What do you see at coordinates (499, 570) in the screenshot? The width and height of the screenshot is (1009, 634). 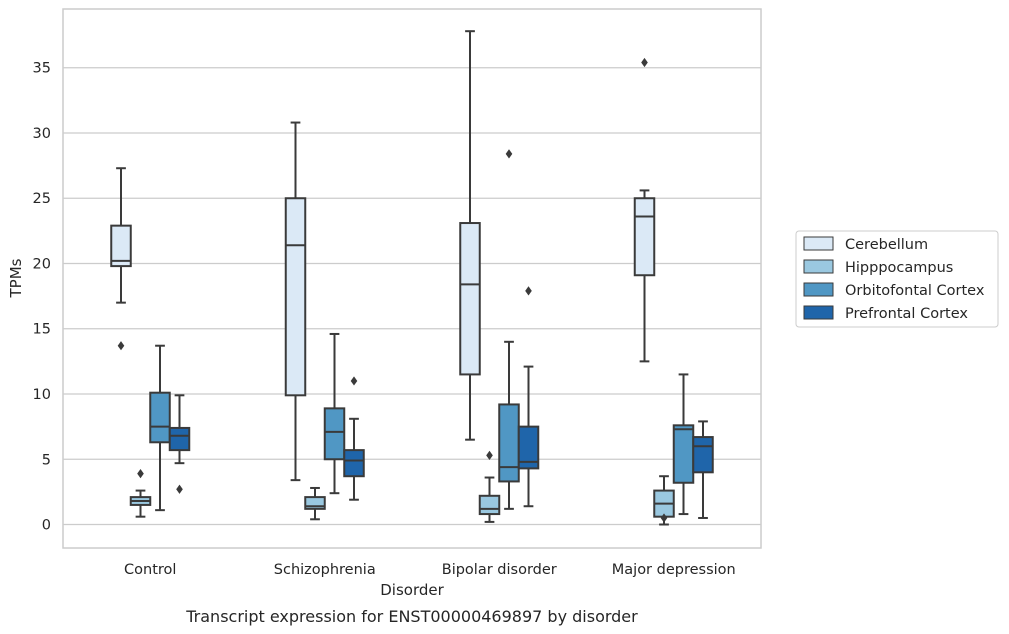 I see `x-tick-label: Bipolar disorder` at bounding box center [499, 570].